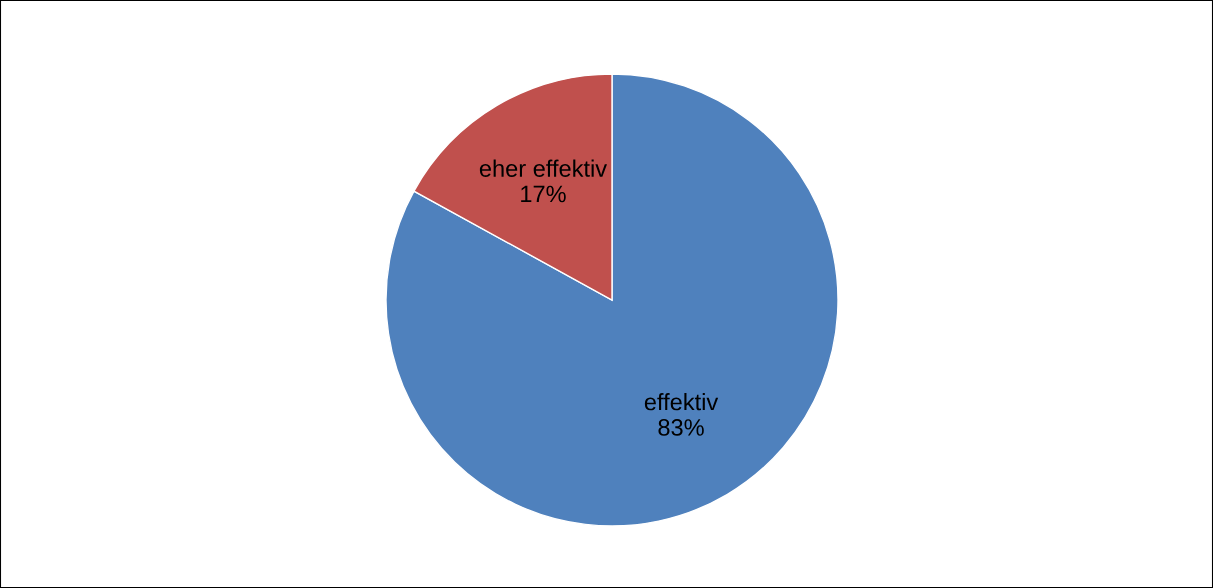  What do you see at coordinates (681, 427) in the screenshot?
I see `data-label: 83%` at bounding box center [681, 427].